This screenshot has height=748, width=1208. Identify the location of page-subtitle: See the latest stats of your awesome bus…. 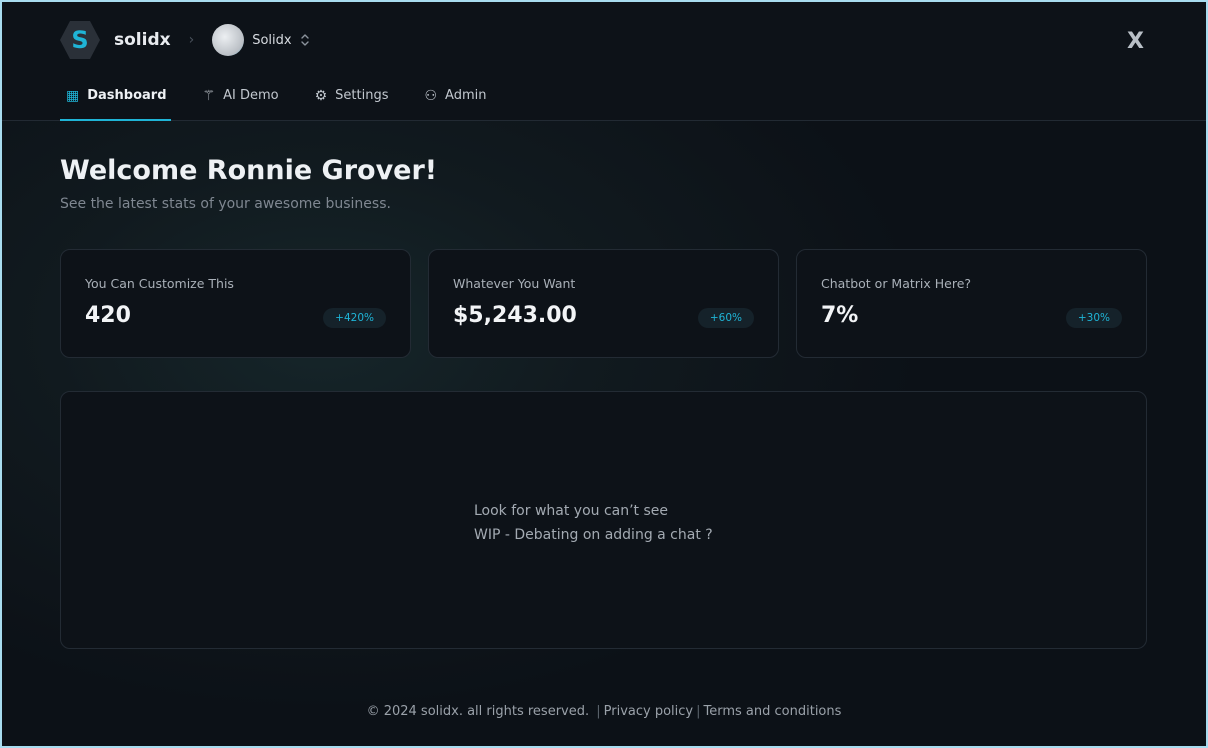
(225, 204).